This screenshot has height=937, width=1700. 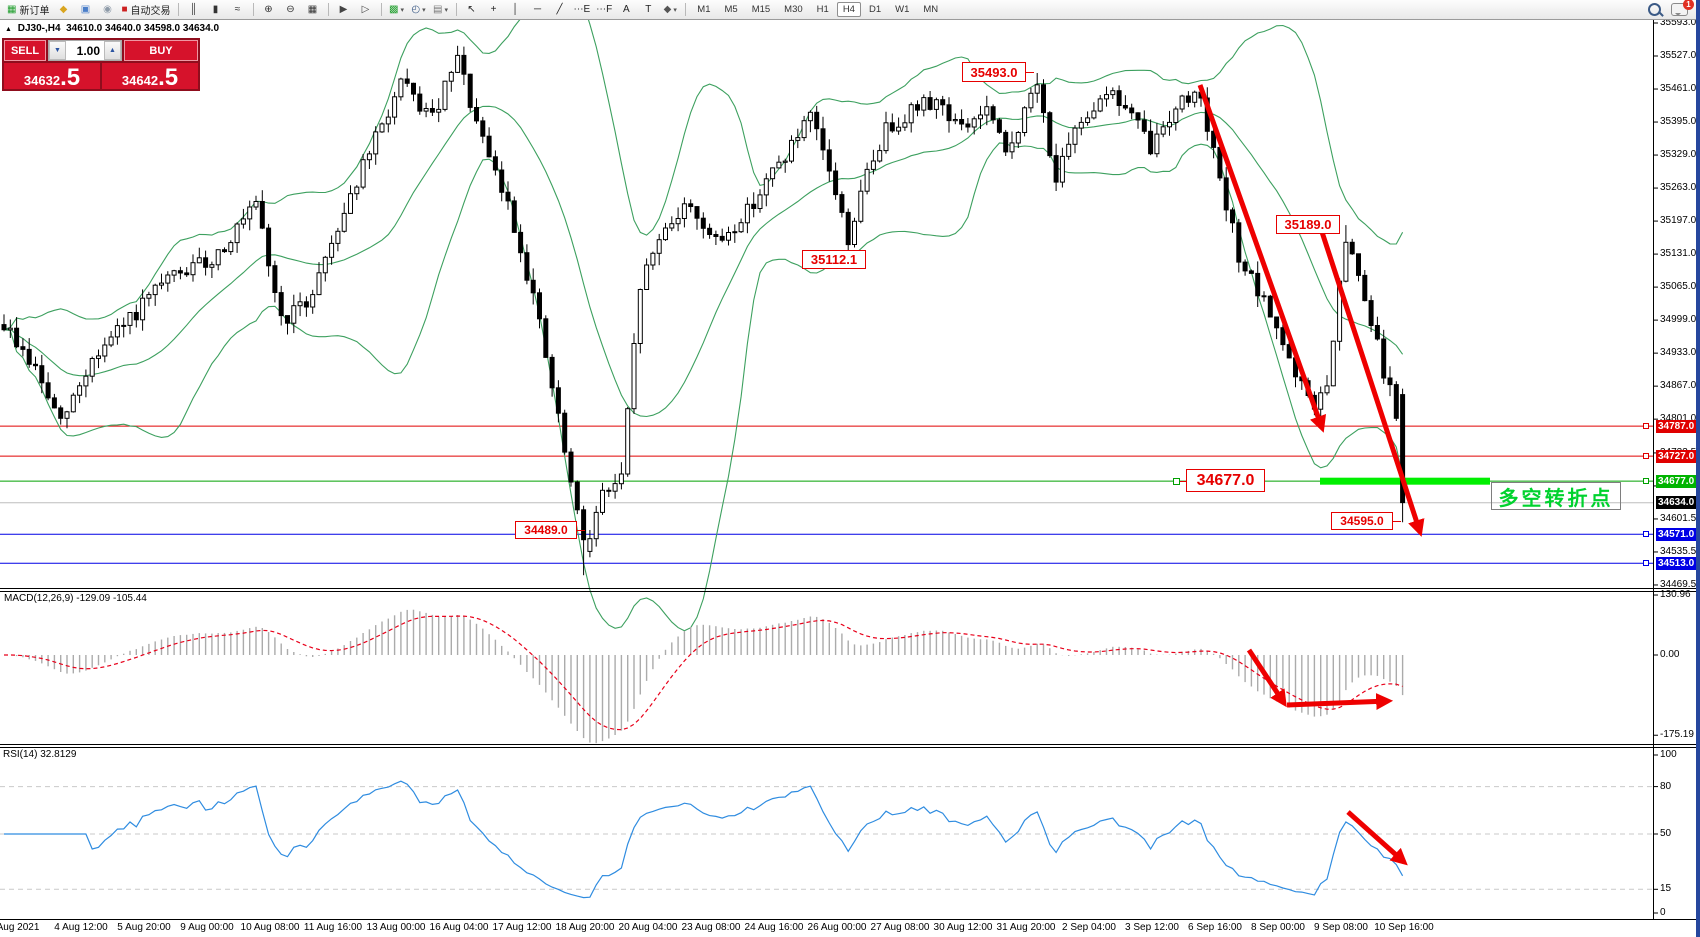 I want to click on symbol-ohlc: 34610.0 34640.0 34598.0 34634.0, so click(x=143, y=28).